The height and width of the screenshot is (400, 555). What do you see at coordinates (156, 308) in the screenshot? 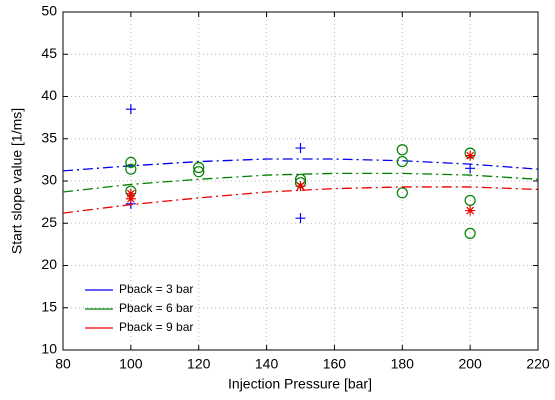
I see `legend-label: Pback = 6 bar` at bounding box center [156, 308].